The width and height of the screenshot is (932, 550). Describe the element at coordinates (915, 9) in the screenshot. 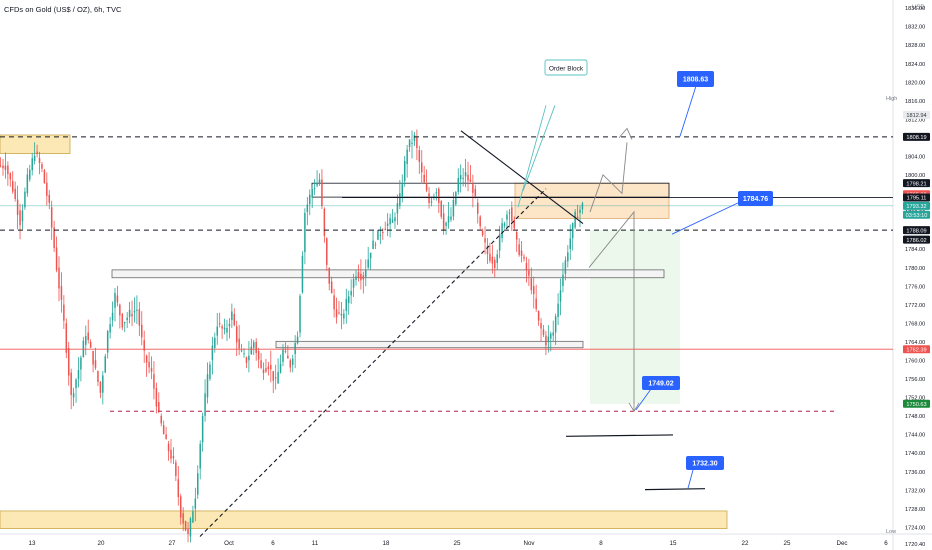

I see `price-tick-label: 1836.00` at that location.